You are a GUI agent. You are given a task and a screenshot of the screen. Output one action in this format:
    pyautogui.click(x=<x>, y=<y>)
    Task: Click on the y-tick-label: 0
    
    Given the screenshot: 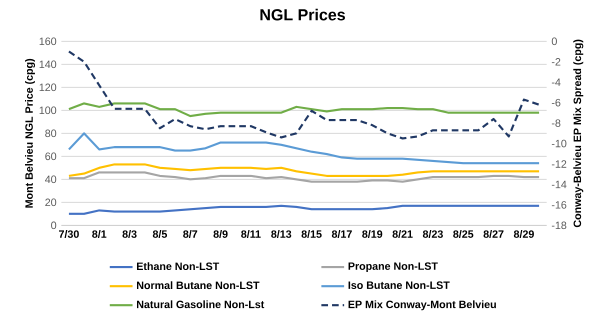 What is the action you would take?
    pyautogui.click(x=53, y=226)
    